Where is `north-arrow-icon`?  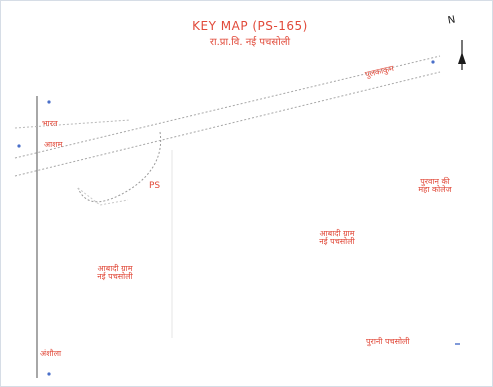
north-arrow-icon is located at coordinates (462, 55).